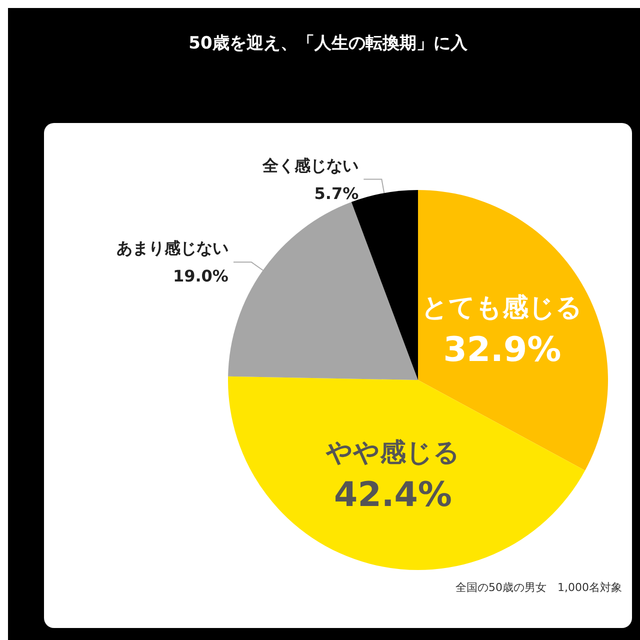 Image resolution: width=640 pixels, height=640 pixels. Describe the element at coordinates (328, 44) in the screenshot. I see `chart-title: 50歳を迎え、「人生の転換期」に入` at that location.